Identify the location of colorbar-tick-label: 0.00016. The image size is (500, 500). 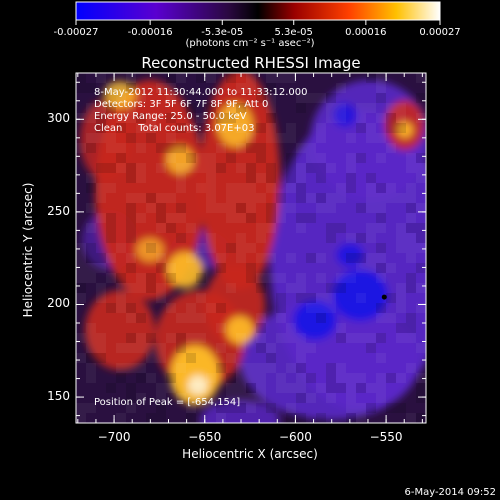
(366, 32).